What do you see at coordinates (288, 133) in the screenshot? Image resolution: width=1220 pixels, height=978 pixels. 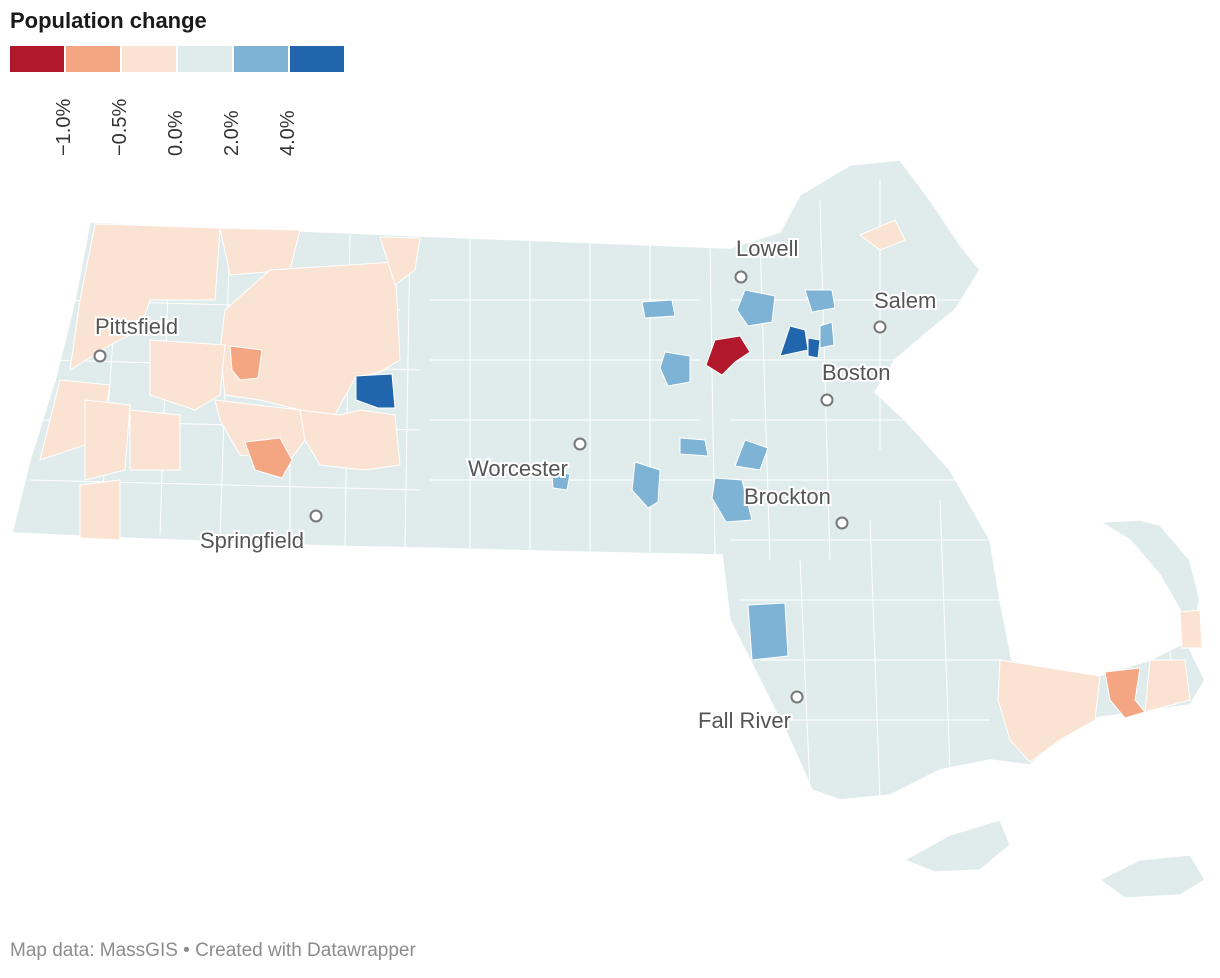 I see `legend-tick: 4.0%` at bounding box center [288, 133].